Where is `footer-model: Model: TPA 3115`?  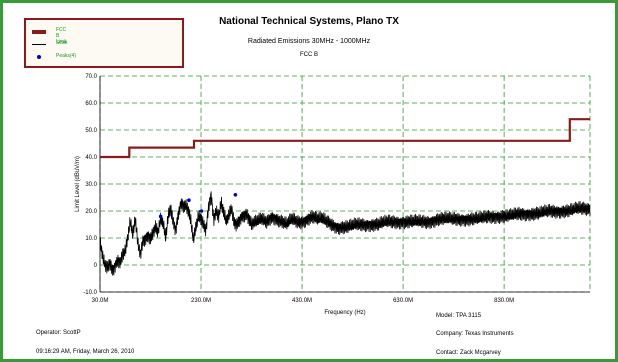 footer-model: Model: TPA 3115 is located at coordinates (459, 316).